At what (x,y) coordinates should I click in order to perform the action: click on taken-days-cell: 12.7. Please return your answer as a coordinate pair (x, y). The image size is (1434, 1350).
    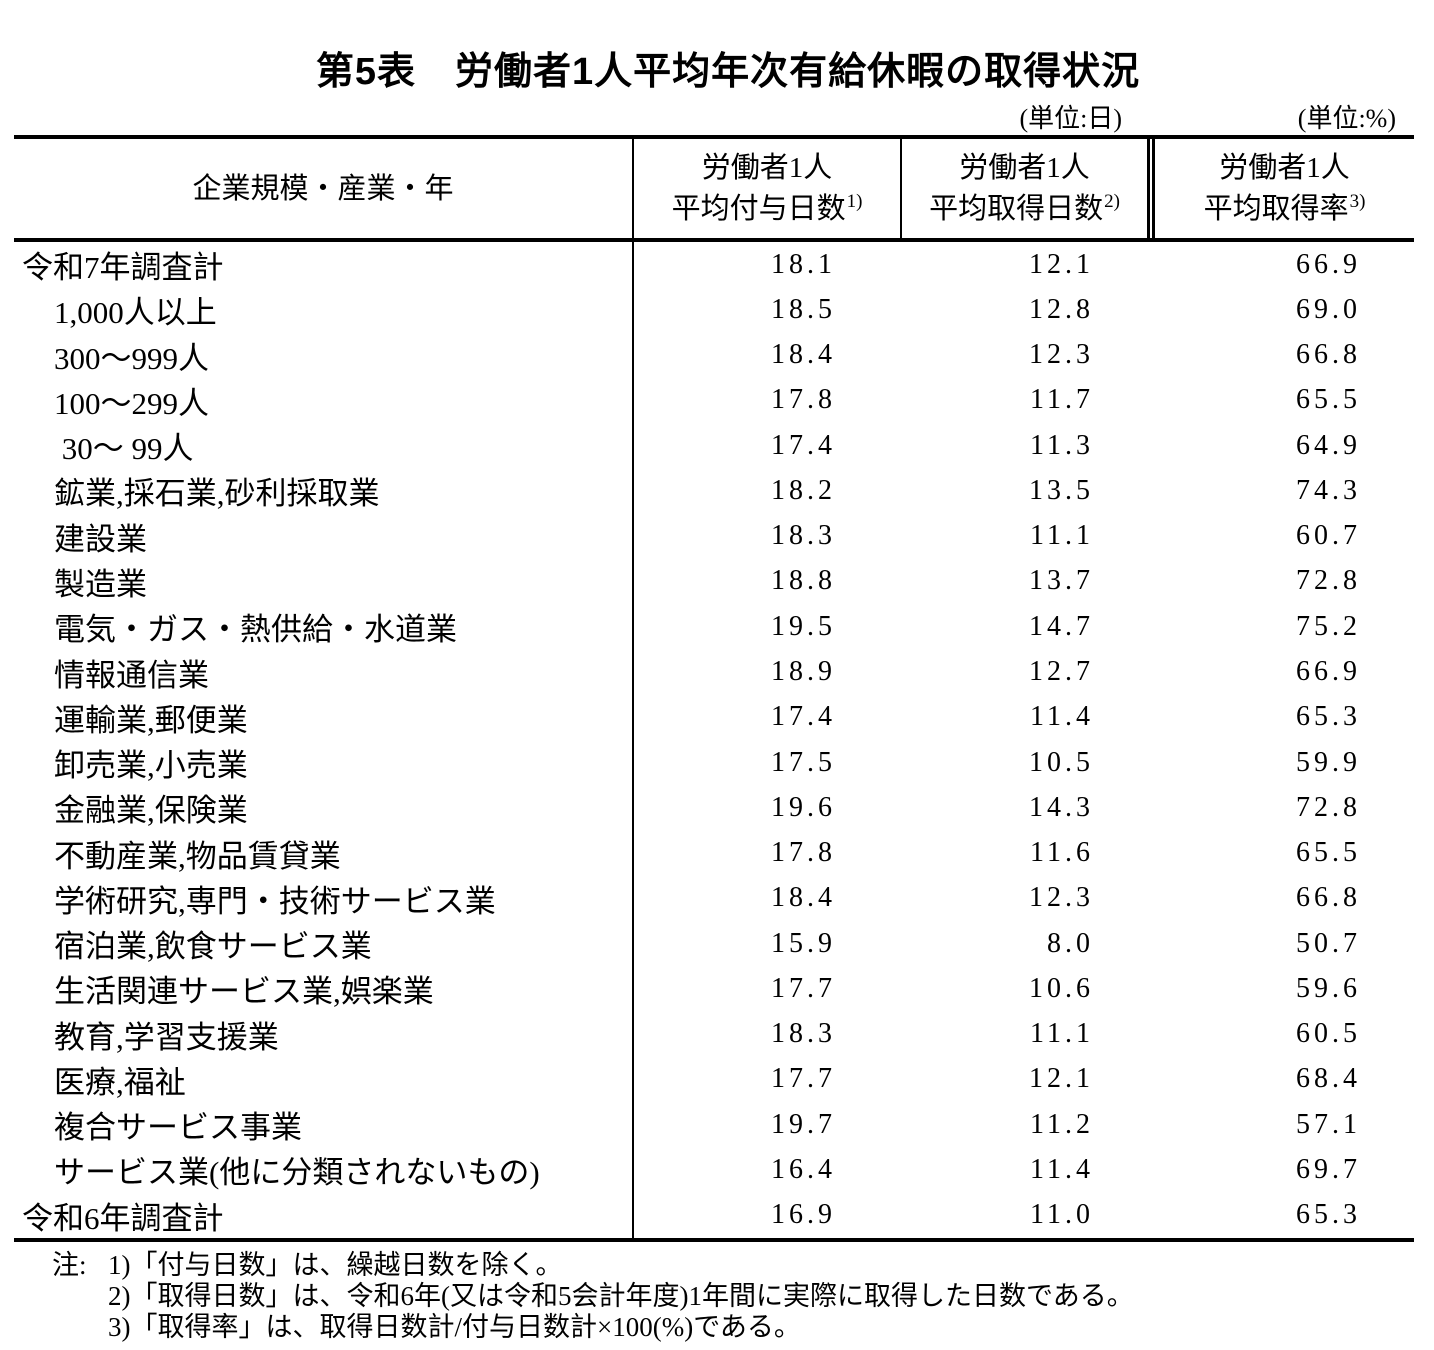
    Looking at the image, I should click on (1061, 672).